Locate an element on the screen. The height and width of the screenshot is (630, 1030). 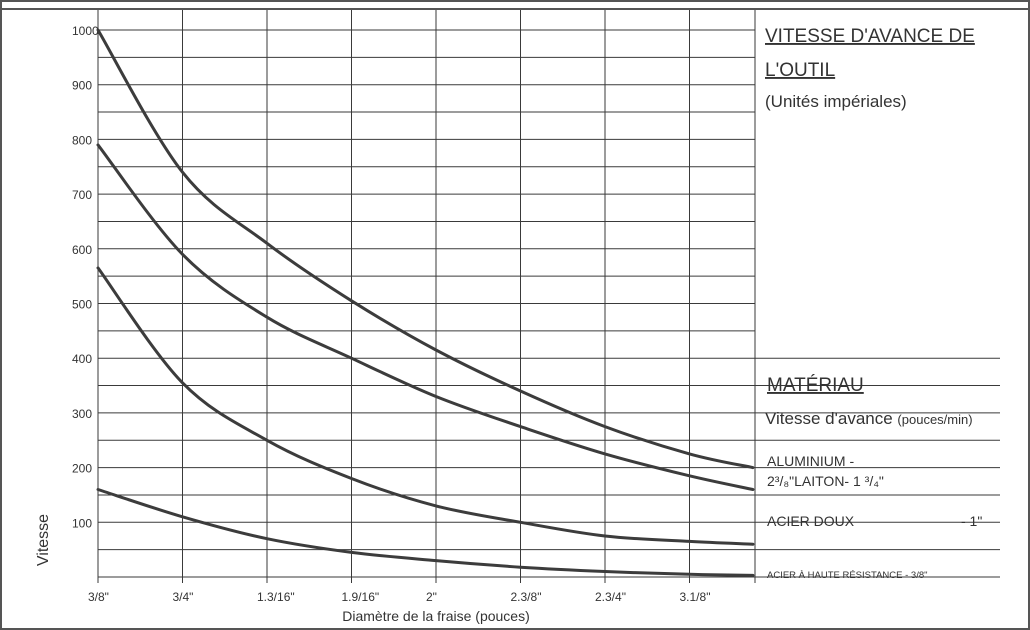
y-tick-label: 600 is located at coordinates (82, 250).